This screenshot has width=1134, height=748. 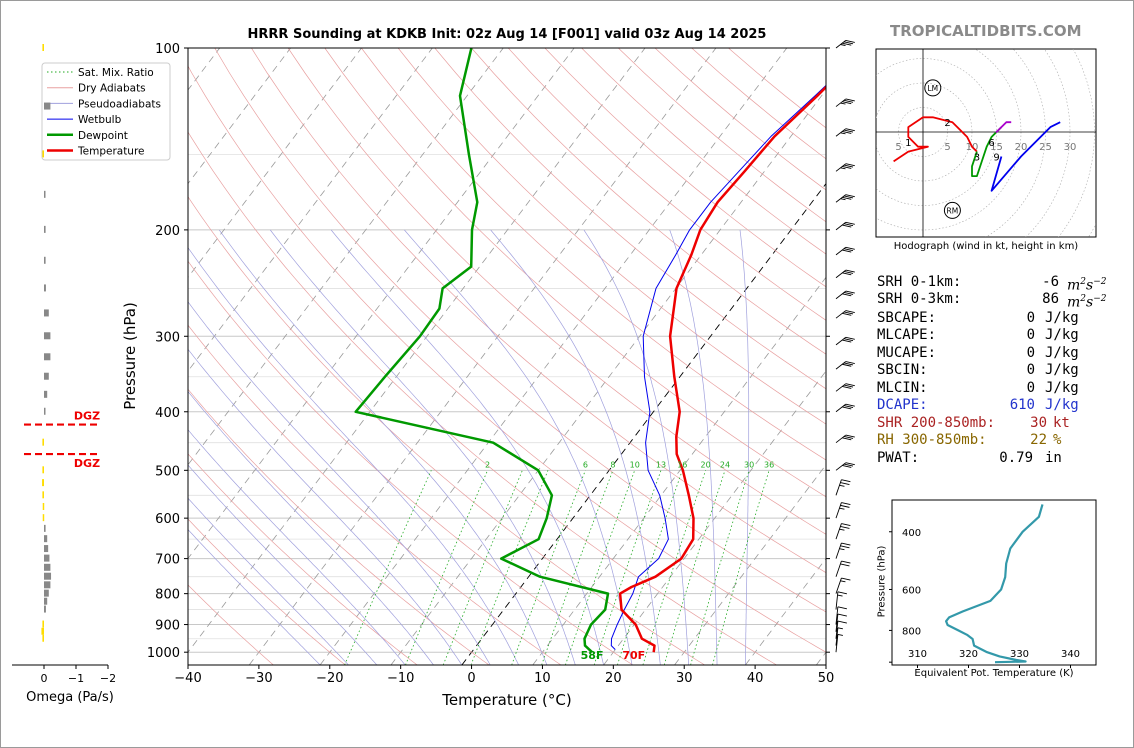 What do you see at coordinates (163, 653) in the screenshot?
I see `y-tick-label: 1000` at bounding box center [163, 653].